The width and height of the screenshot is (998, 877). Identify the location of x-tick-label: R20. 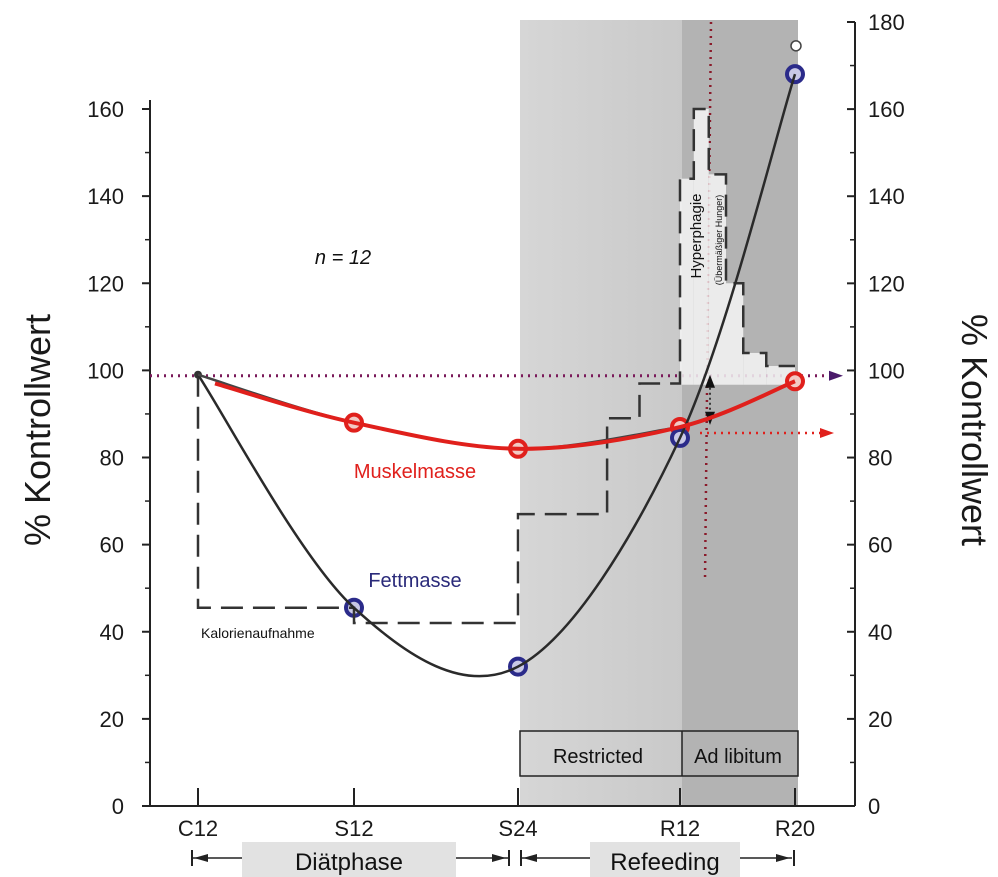
(795, 828).